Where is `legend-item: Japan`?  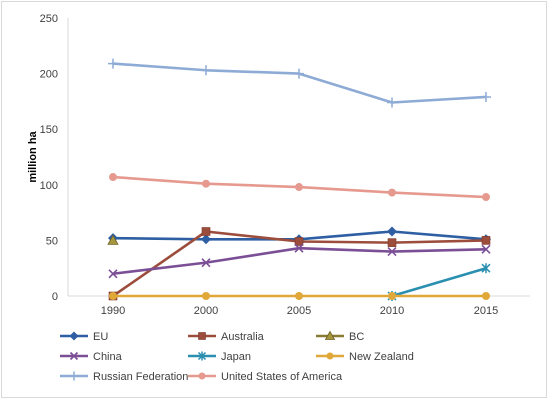 legend-item: Japan is located at coordinates (219, 357).